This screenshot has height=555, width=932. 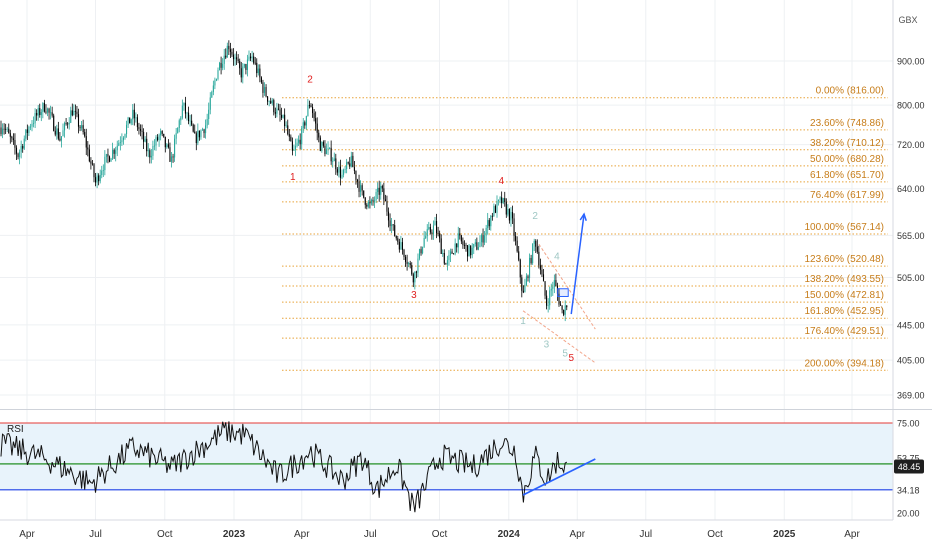 What do you see at coordinates (911, 396) in the screenshot?
I see `price-tick-label: 369.00` at bounding box center [911, 396].